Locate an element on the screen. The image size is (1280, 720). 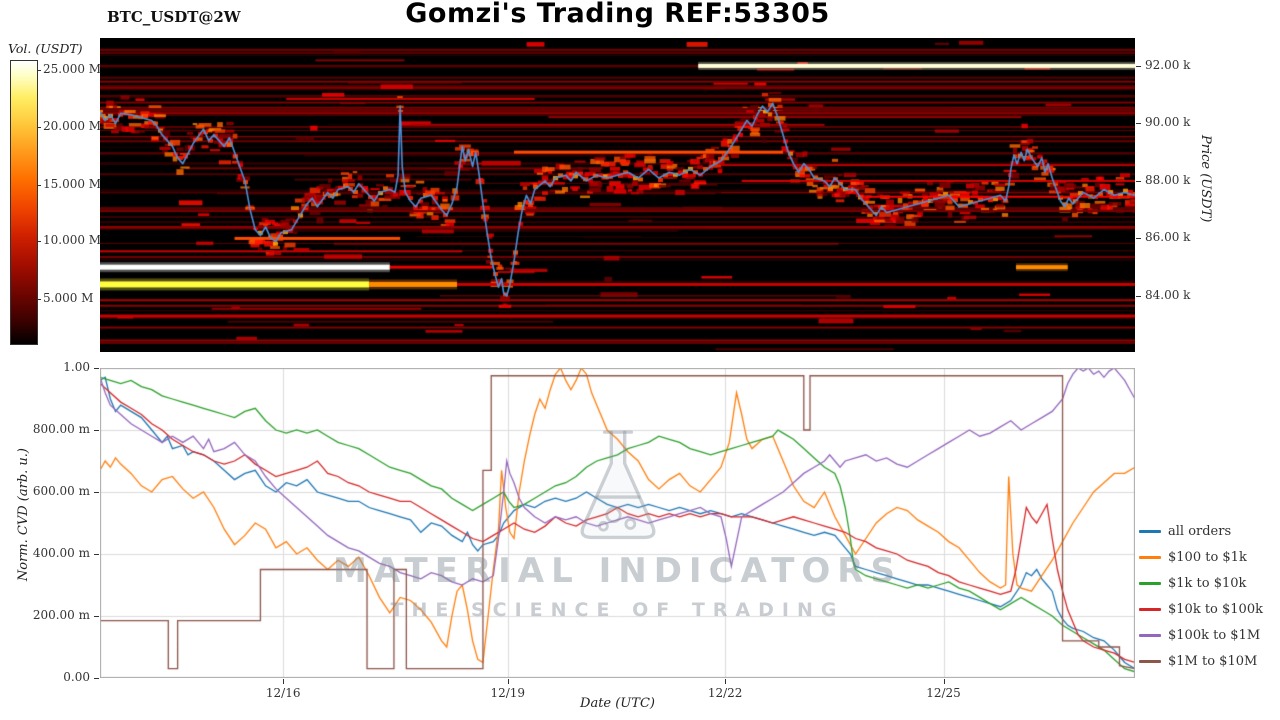
colorbar-tick-label: 10.000 M is located at coordinates (72, 240).